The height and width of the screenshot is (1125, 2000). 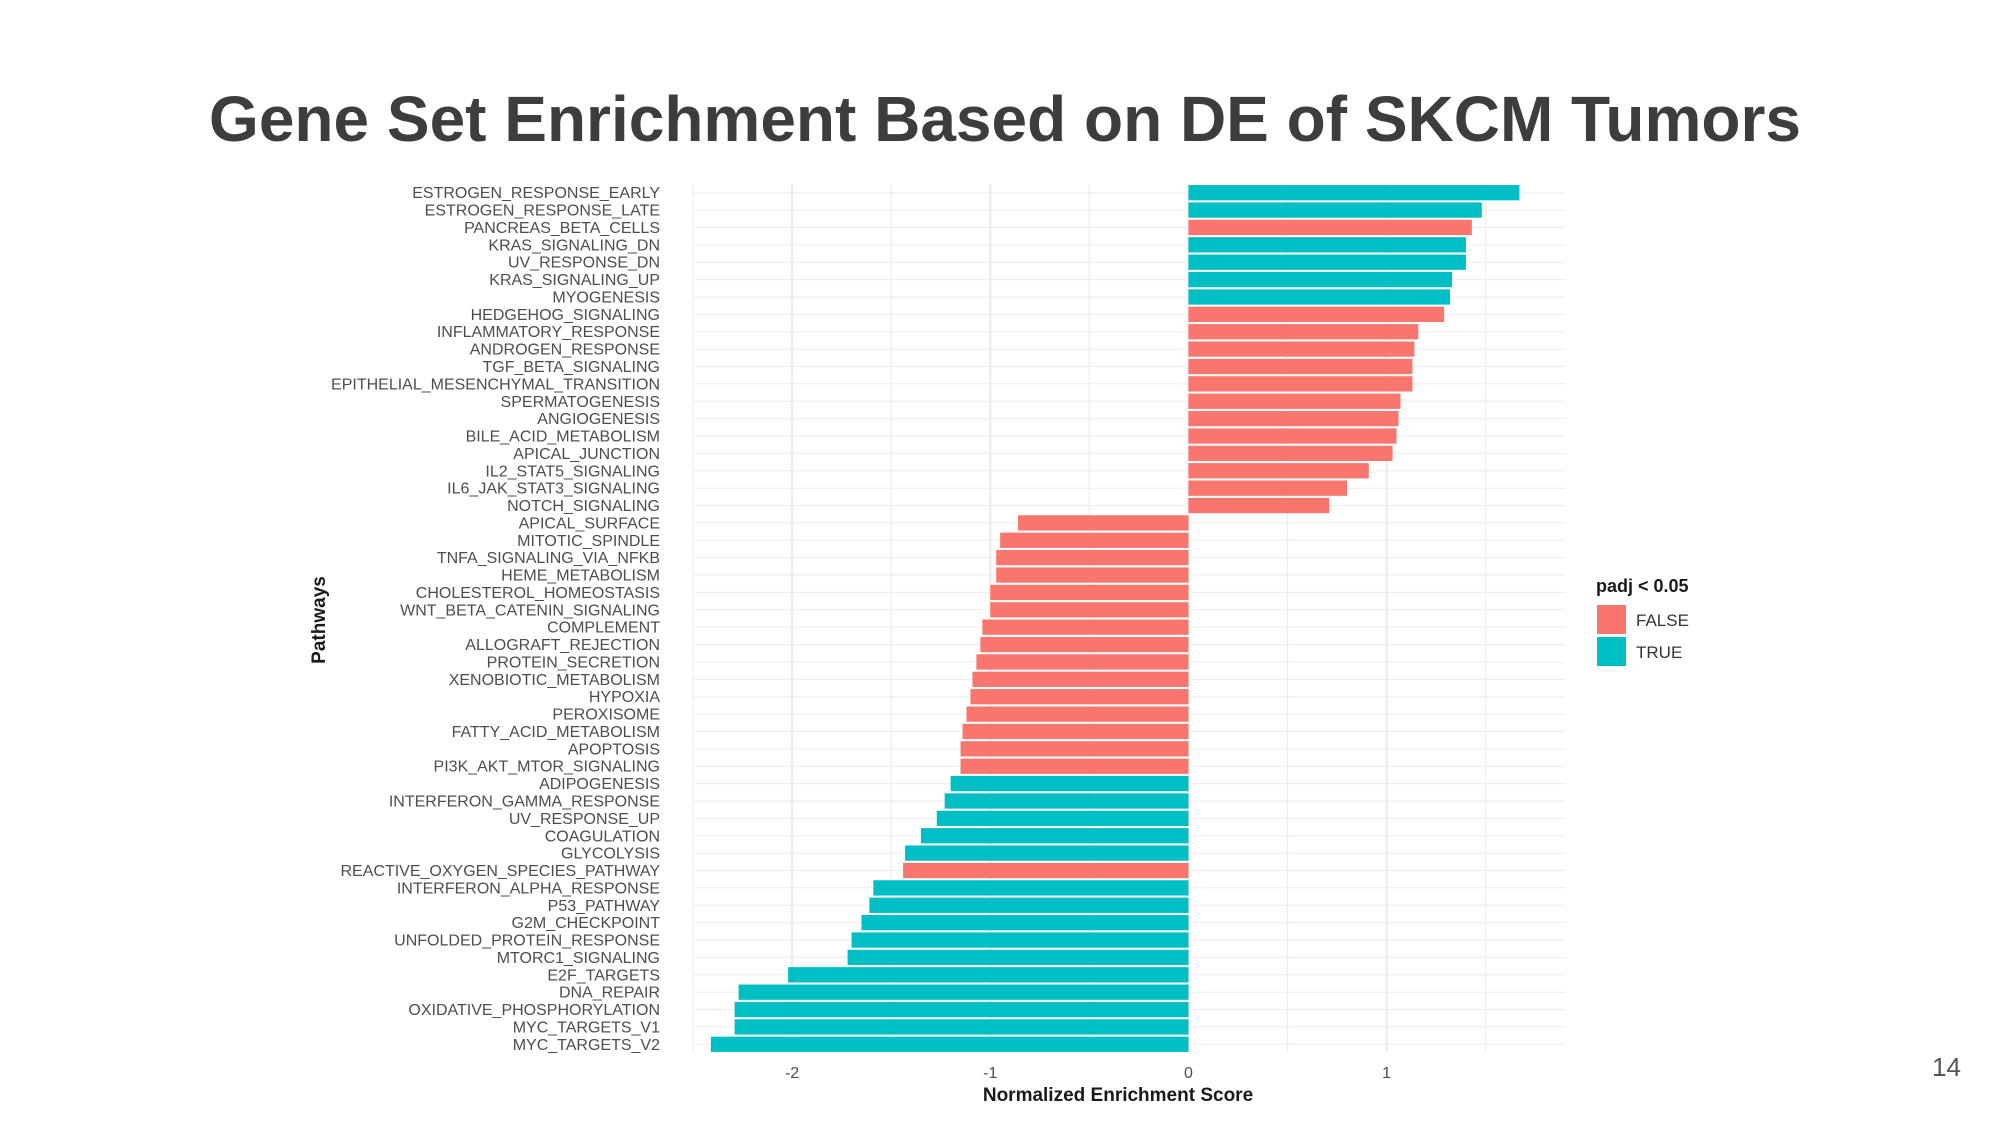 What do you see at coordinates (1118, 1095) in the screenshot?
I see `x-axis-title: Normalized Enrichment Score` at bounding box center [1118, 1095].